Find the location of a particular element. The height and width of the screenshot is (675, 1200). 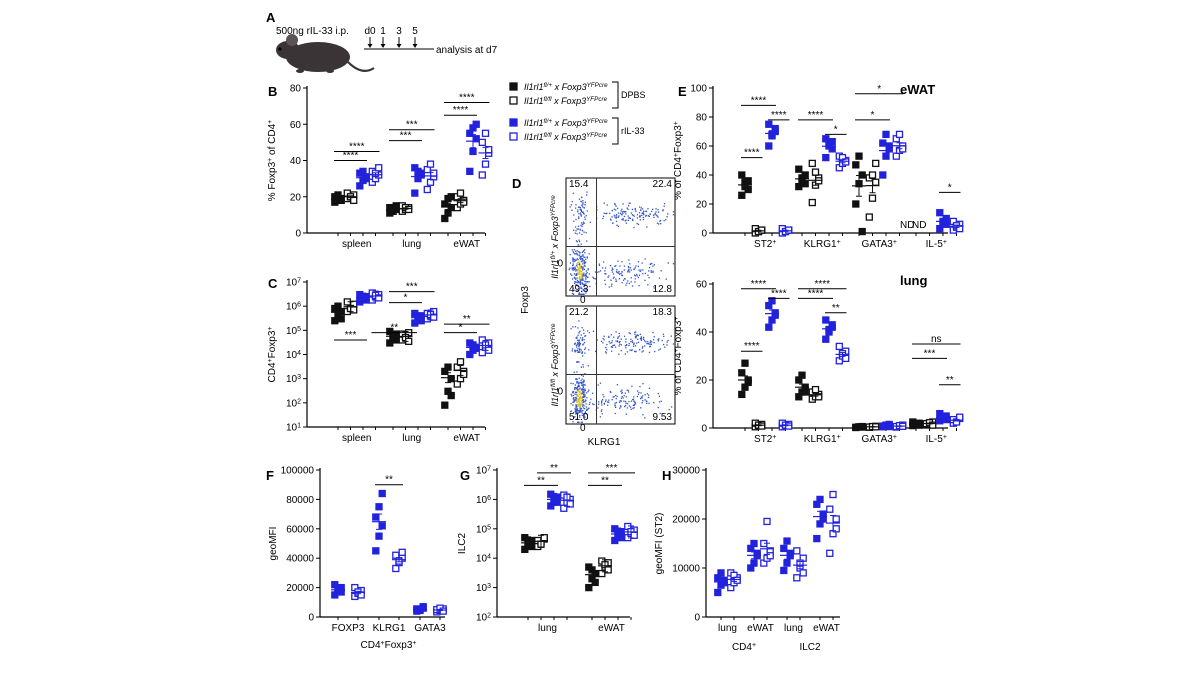

legend-label: Il1rl1fl/+ x Foxp3YFPcre is located at coordinates (566, 123).